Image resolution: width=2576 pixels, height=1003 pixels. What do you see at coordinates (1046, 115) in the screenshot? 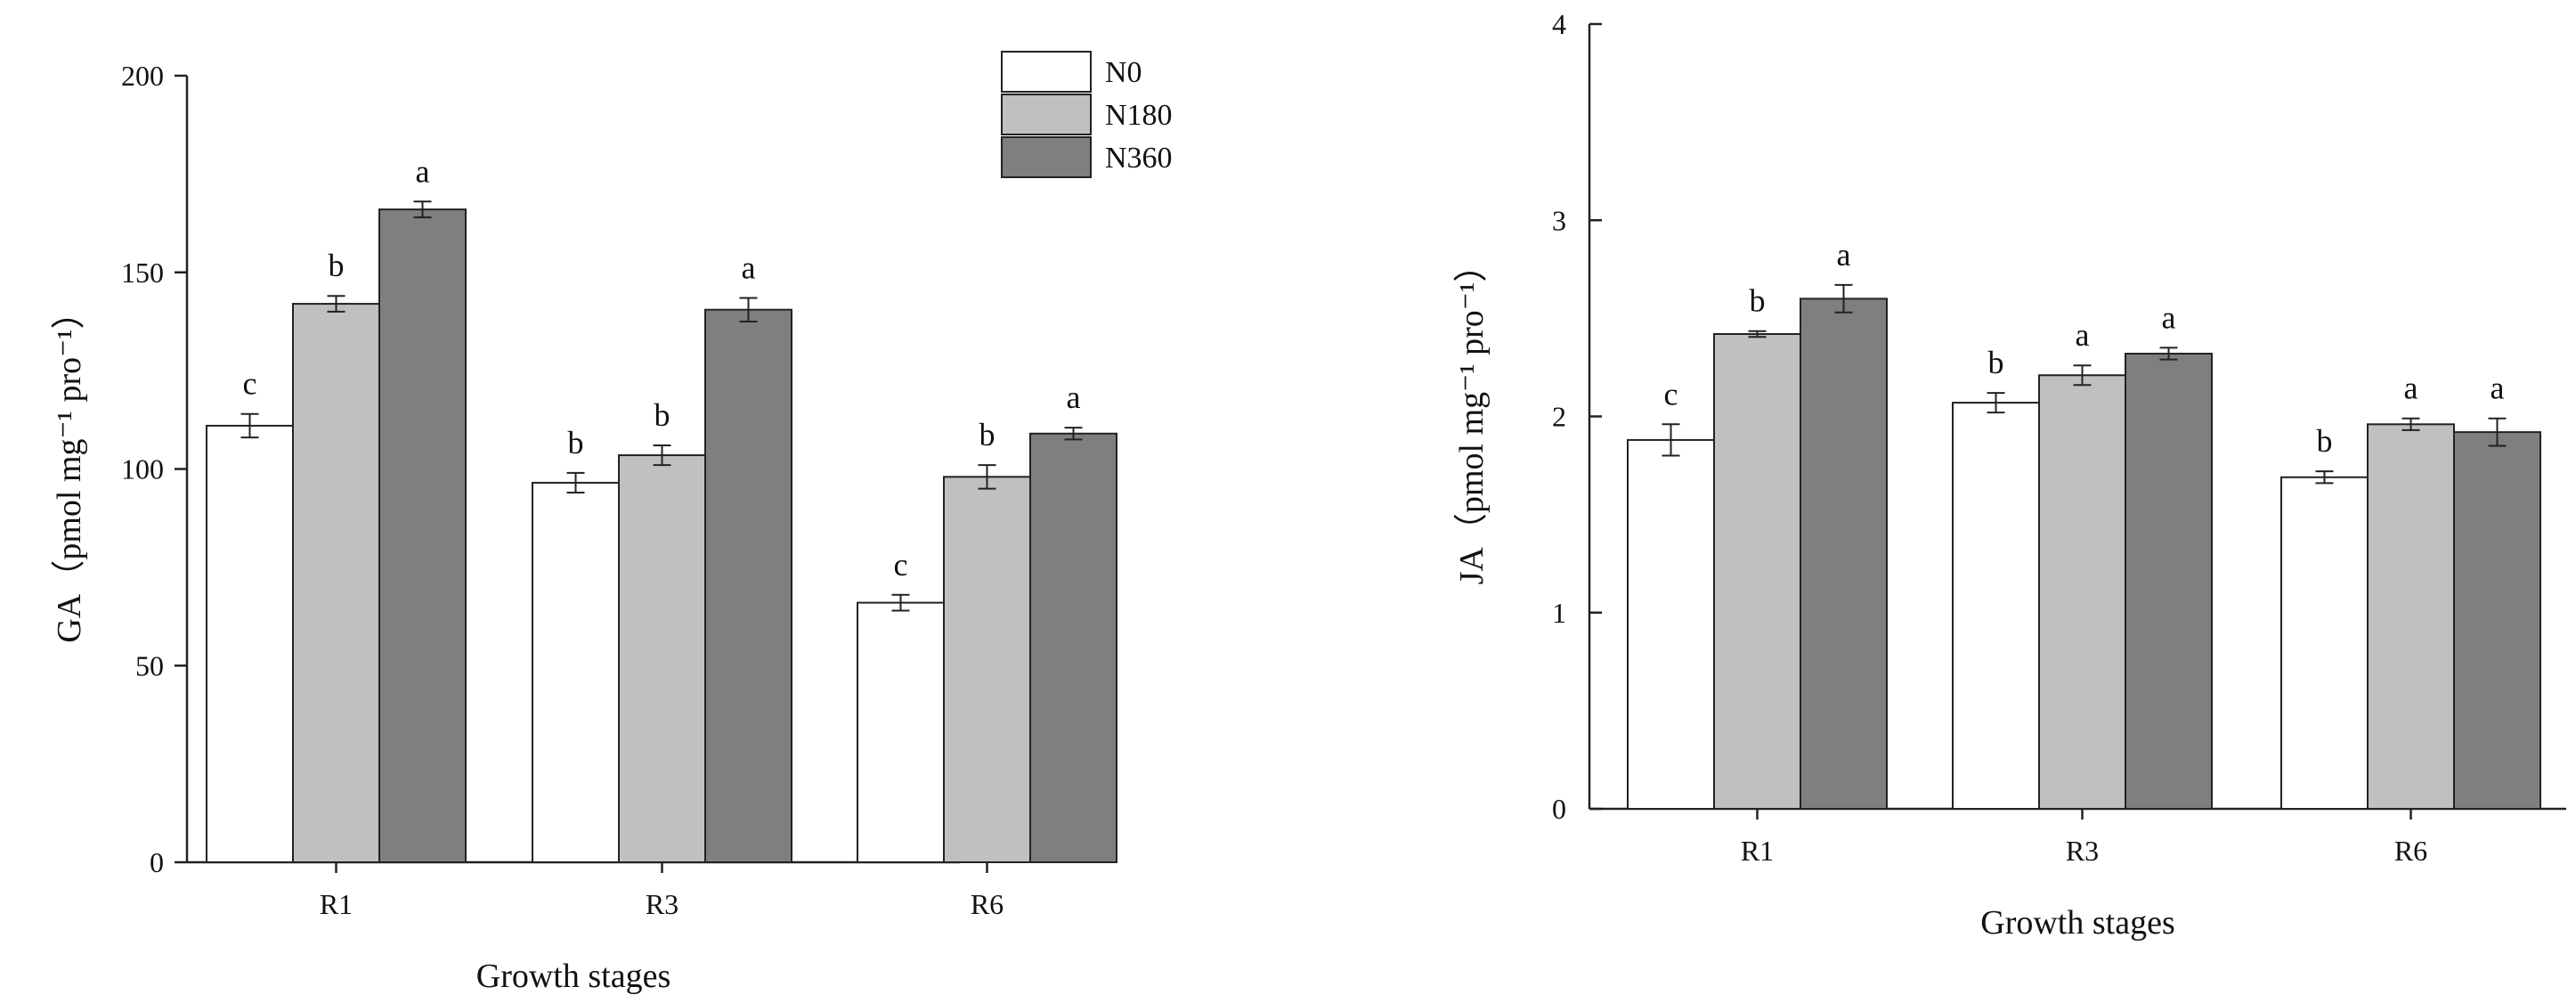
I see `legend-swatch-n180` at bounding box center [1046, 115].